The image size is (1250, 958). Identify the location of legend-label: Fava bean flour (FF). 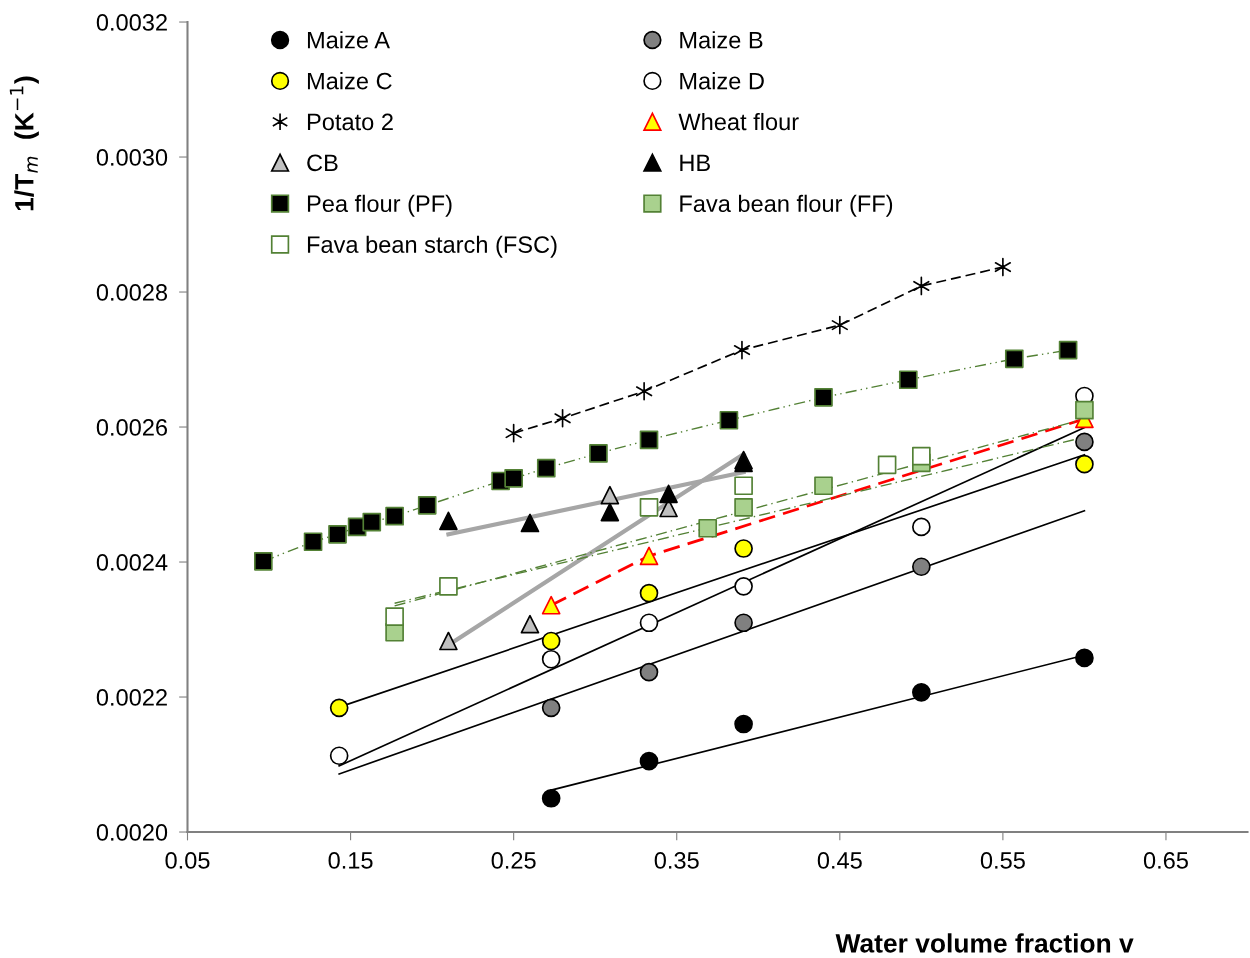
(786, 205).